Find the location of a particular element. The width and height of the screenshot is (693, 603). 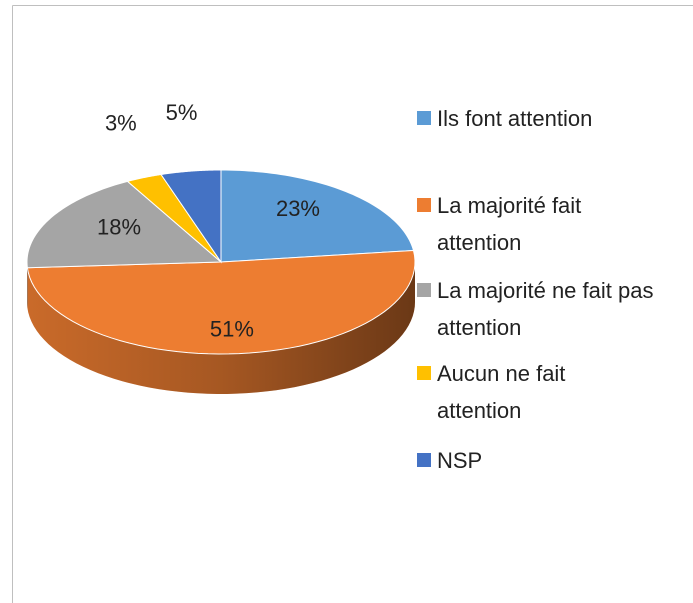

legend-label: NSP is located at coordinates (460, 460).